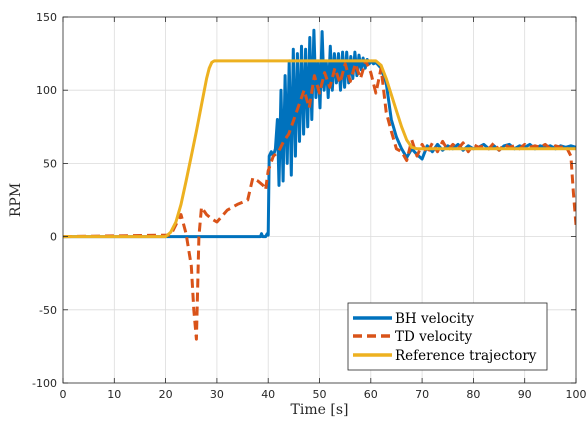 This screenshot has width=587, height=425. Describe the element at coordinates (16, 200) in the screenshot. I see `y-axis-title: RPM` at that location.